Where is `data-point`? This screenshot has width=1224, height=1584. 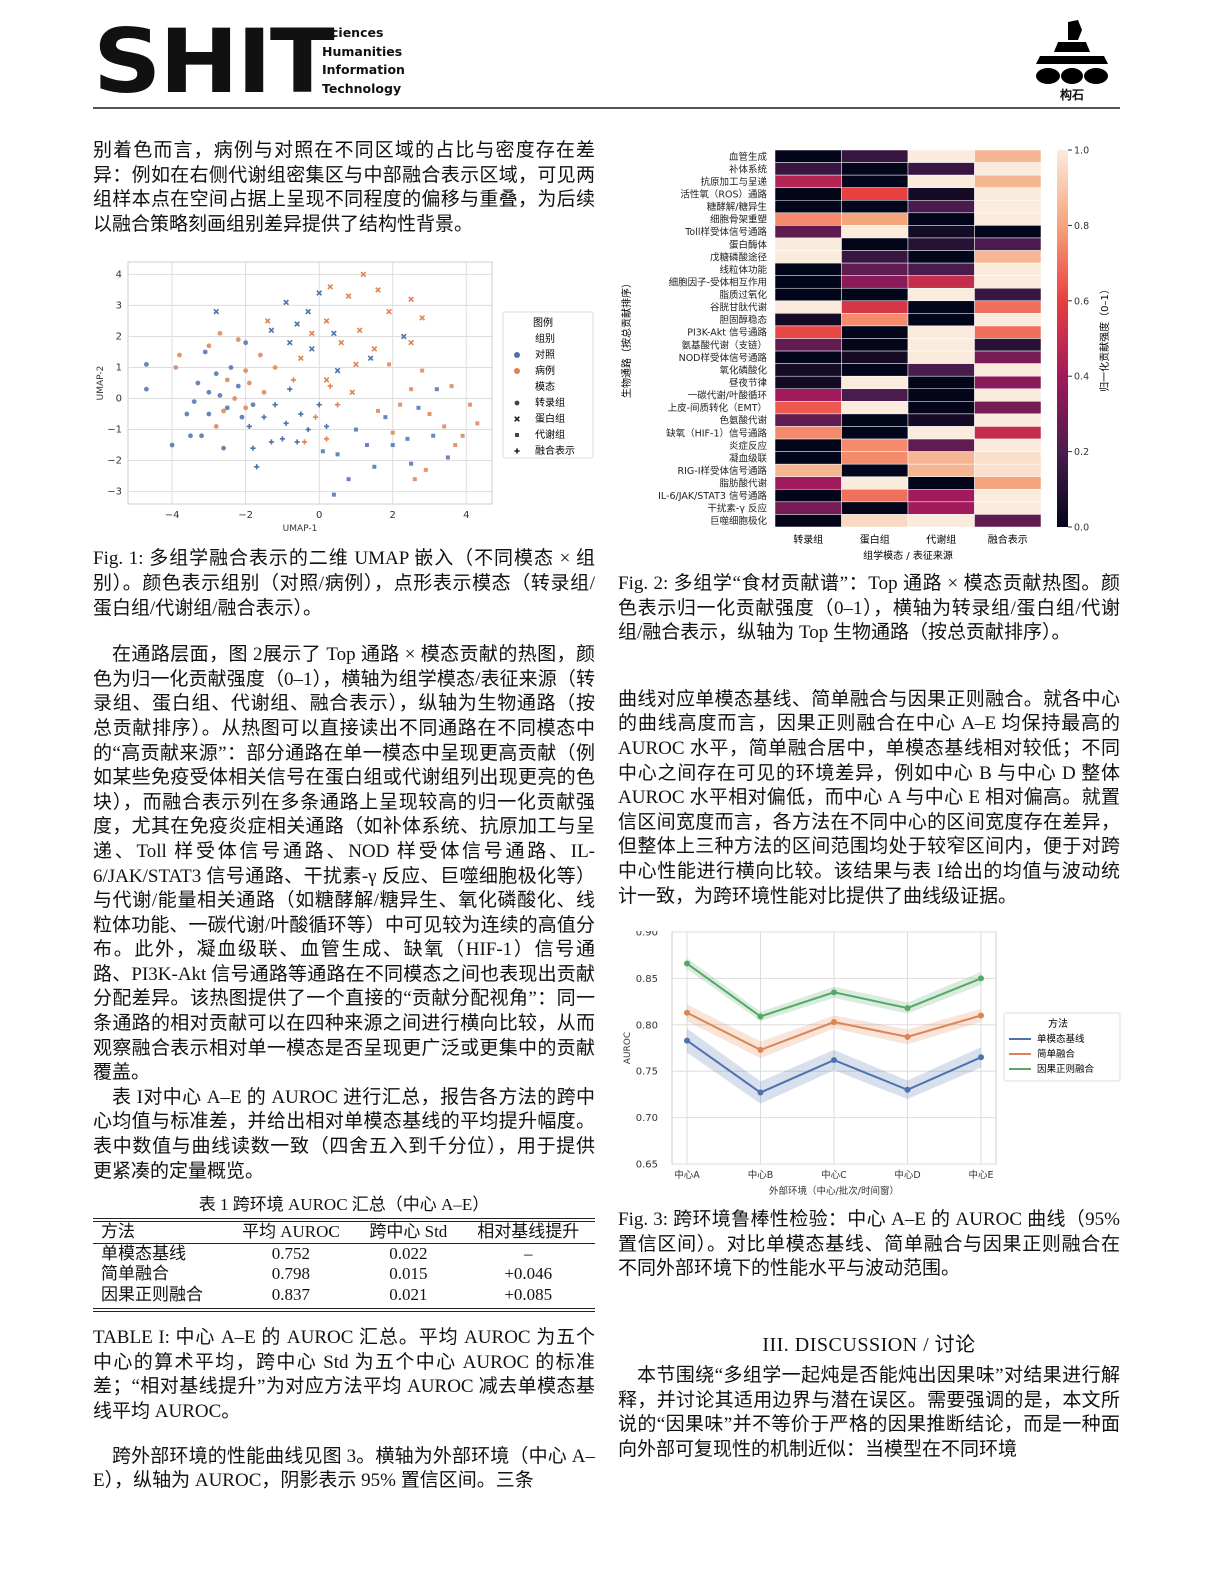
data-point is located at coordinates (687, 1040).